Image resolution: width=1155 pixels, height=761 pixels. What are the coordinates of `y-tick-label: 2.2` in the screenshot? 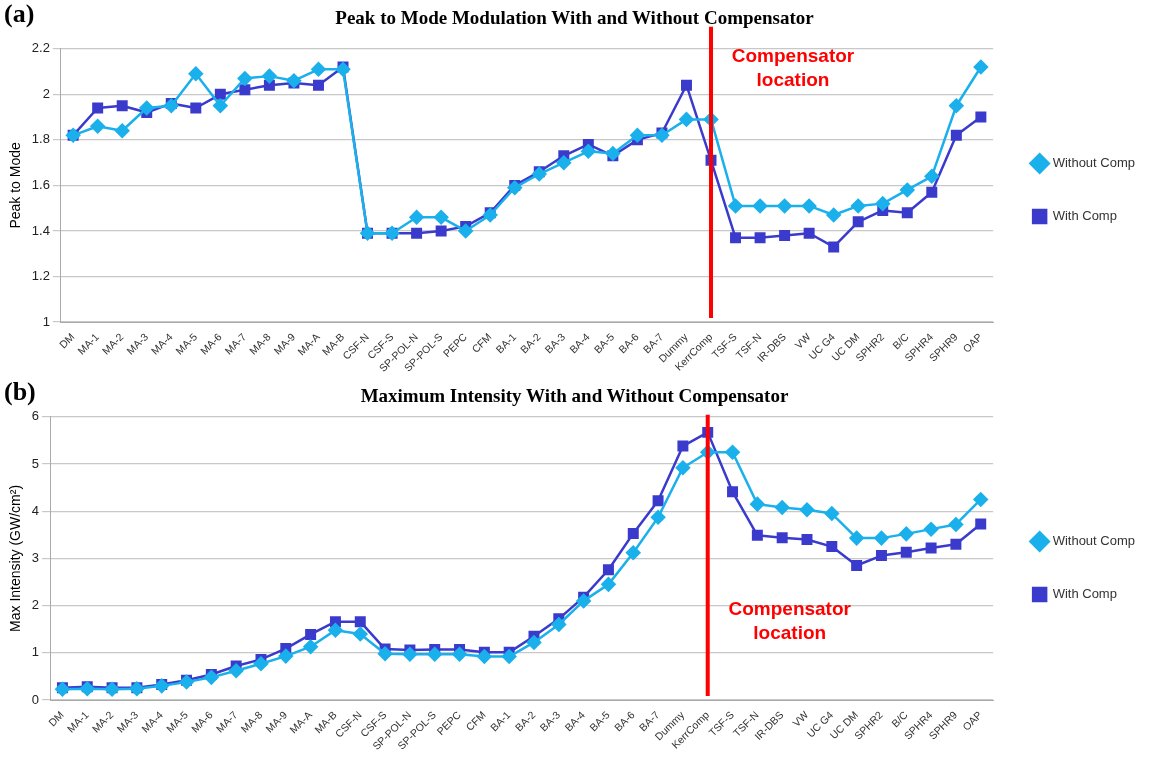 It's located at (40, 48).